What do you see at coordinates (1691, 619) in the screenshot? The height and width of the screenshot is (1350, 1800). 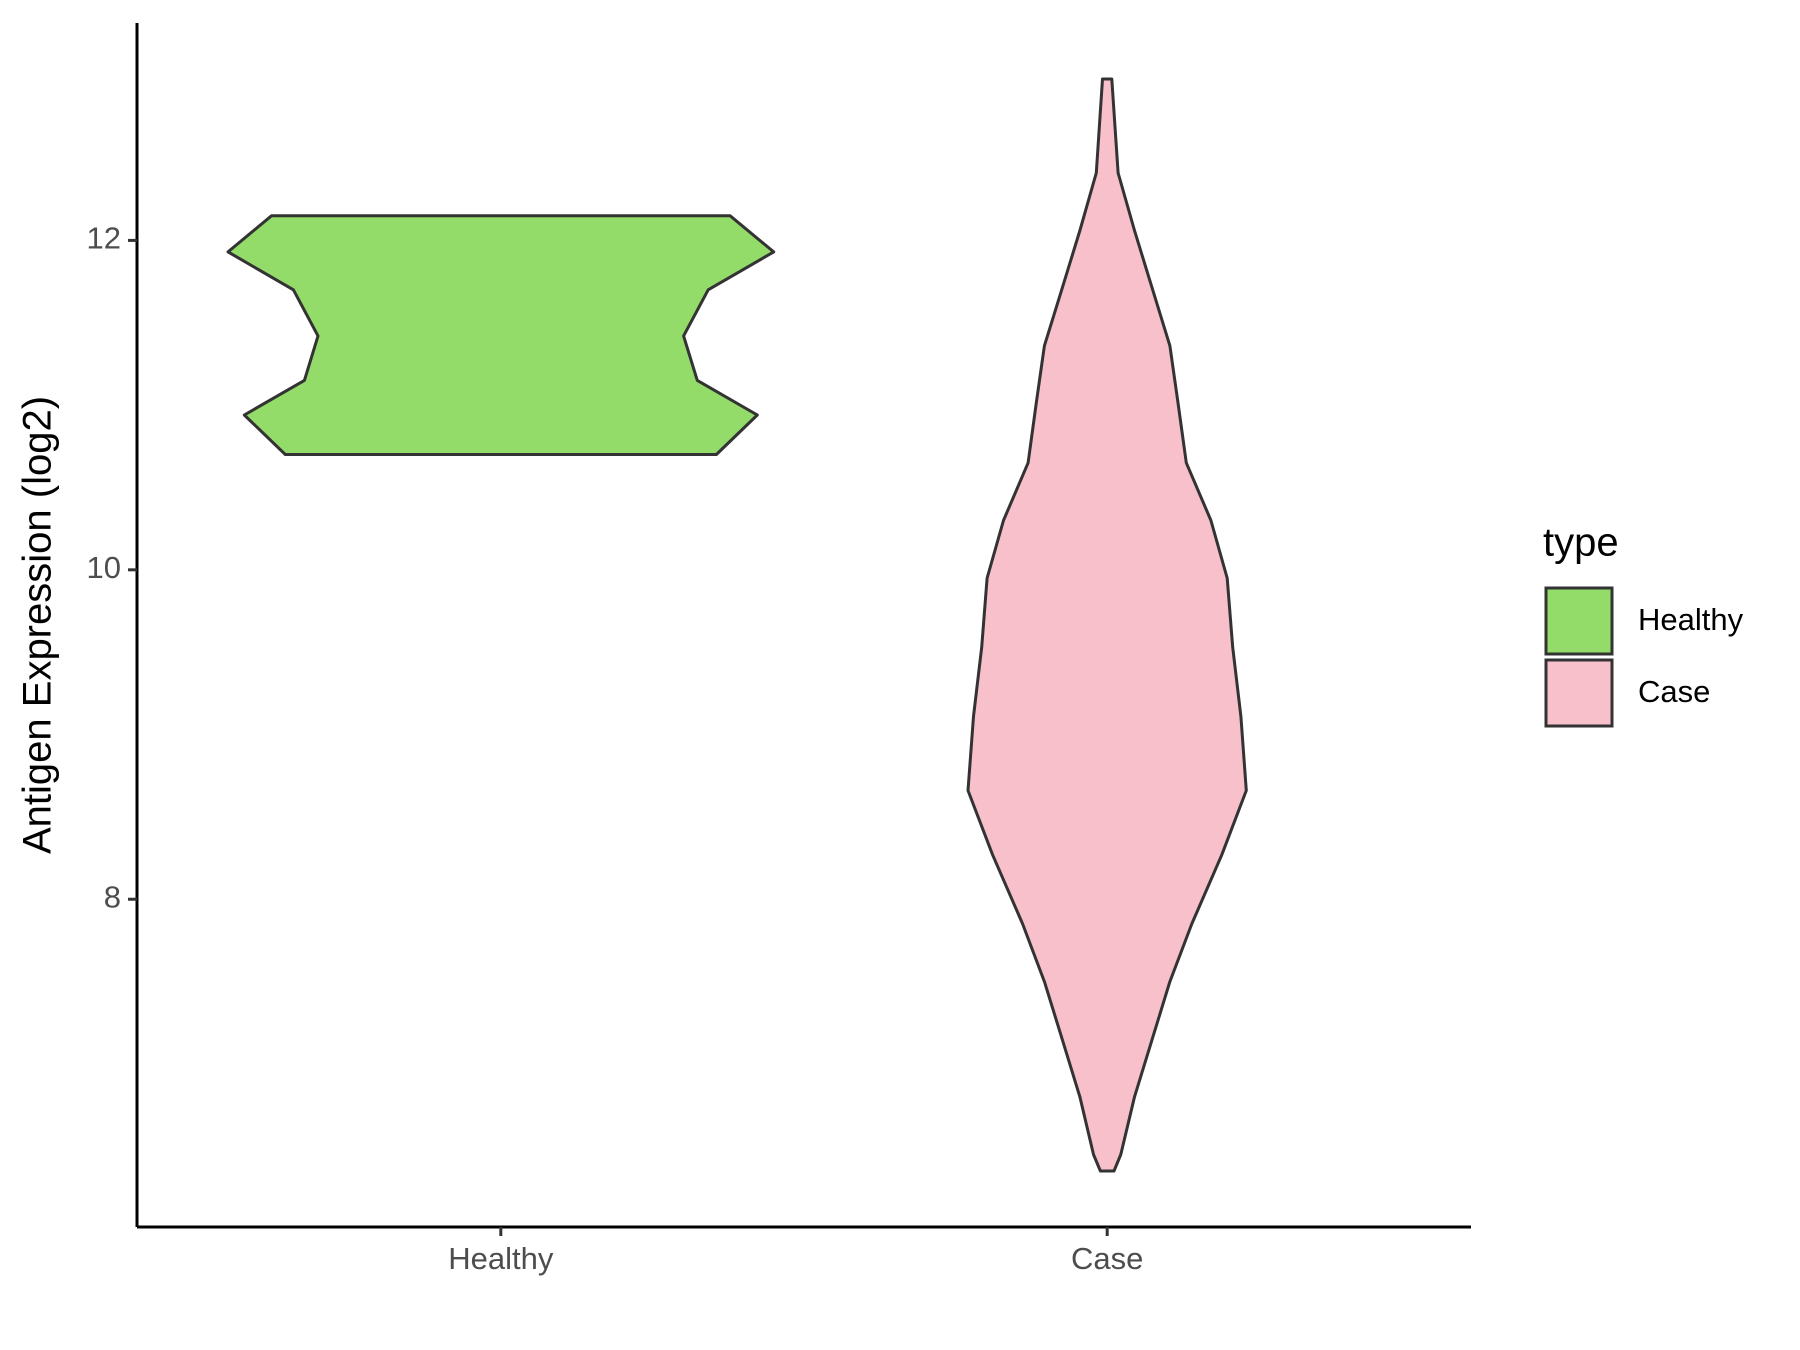 I see `legend-label: Healthy` at bounding box center [1691, 619].